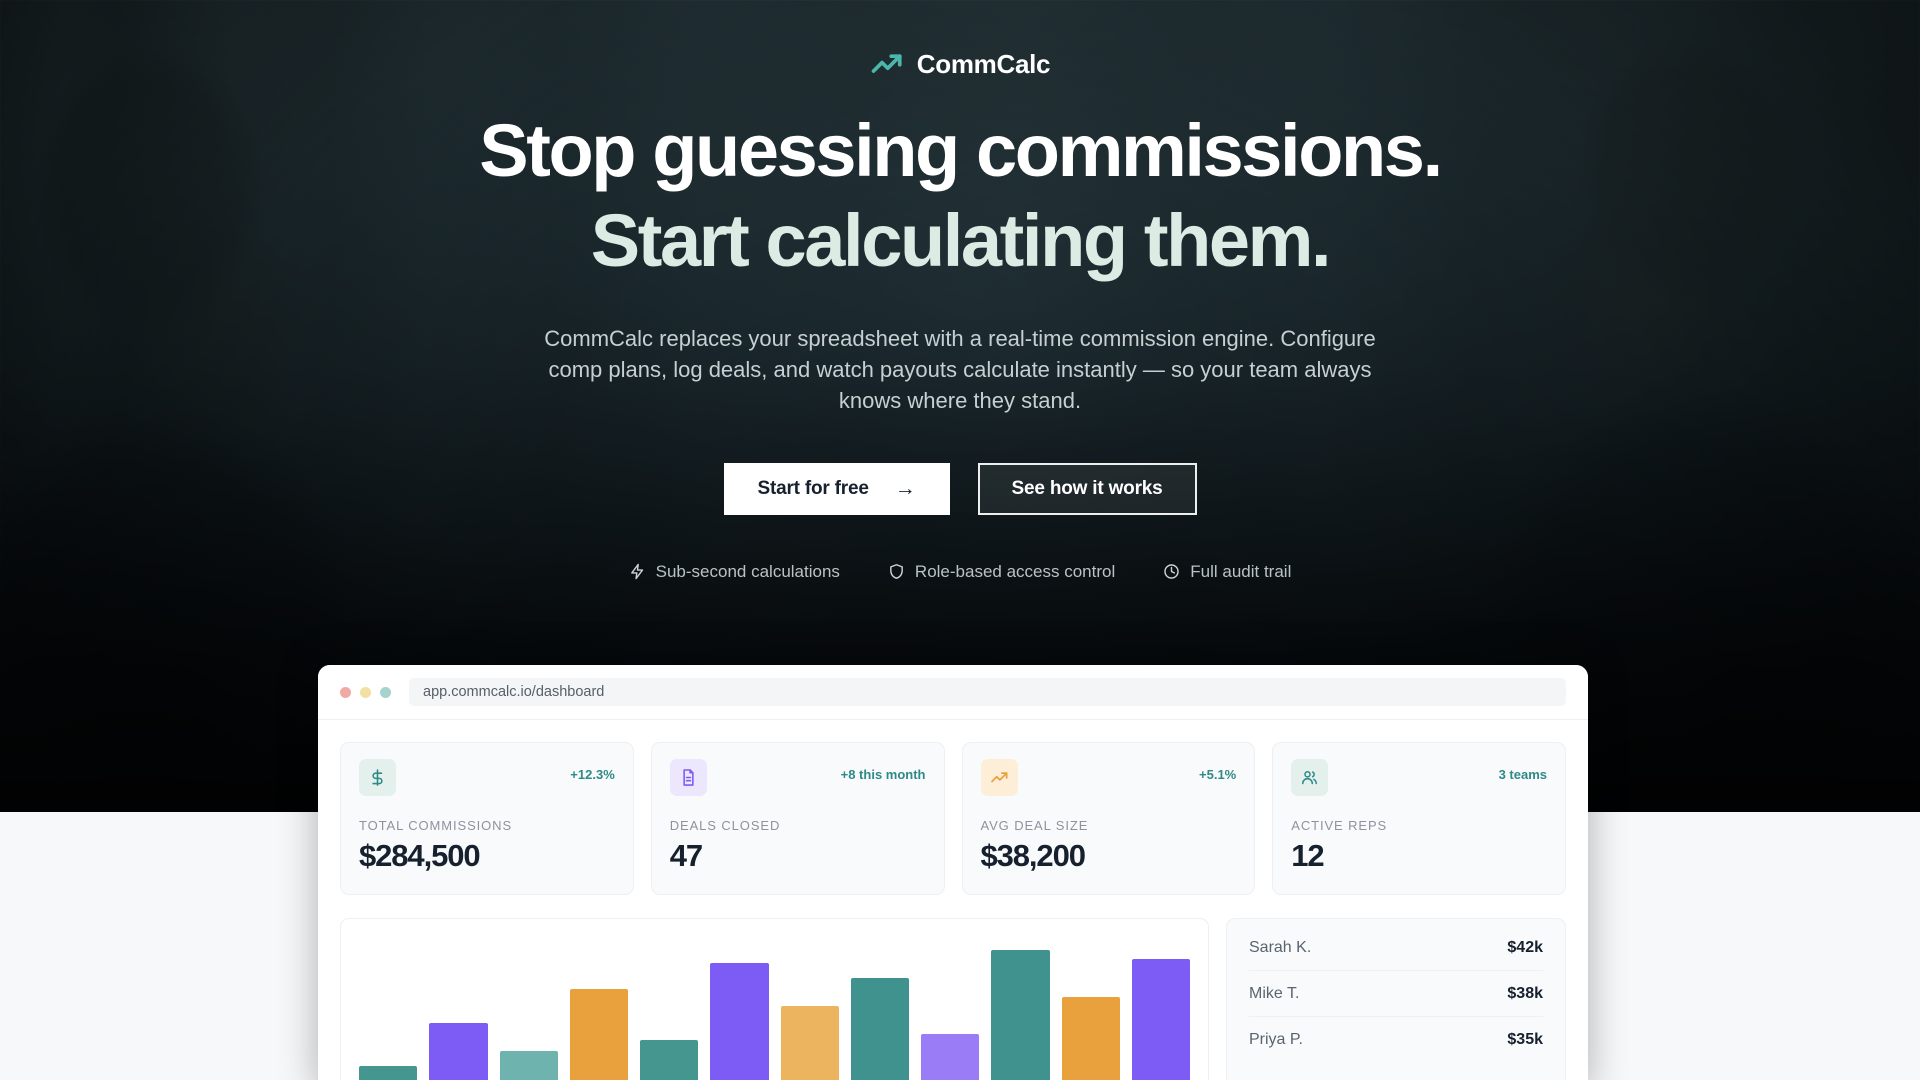 This screenshot has height=1080, width=1920. I want to click on shield-icon, so click(896, 571).